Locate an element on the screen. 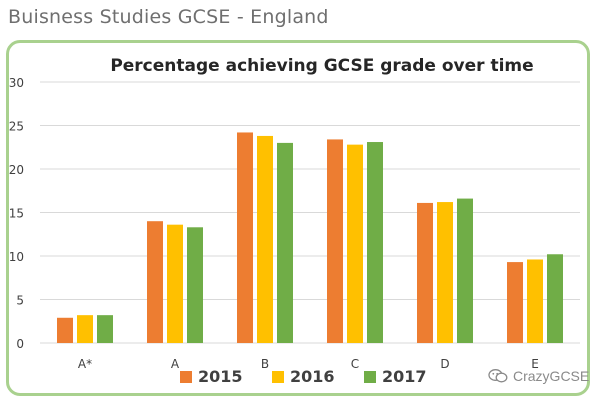  watermark-label: CrazyGCSE is located at coordinates (551, 376).